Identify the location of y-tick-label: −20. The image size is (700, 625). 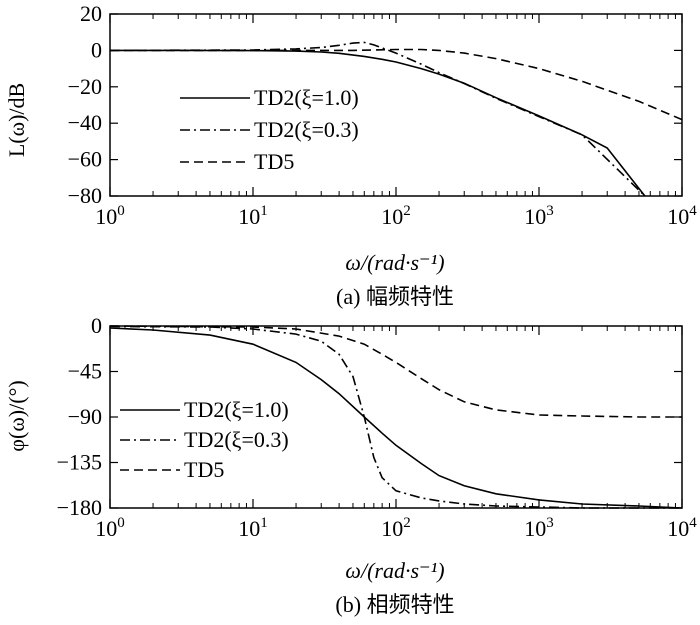
(85, 86).